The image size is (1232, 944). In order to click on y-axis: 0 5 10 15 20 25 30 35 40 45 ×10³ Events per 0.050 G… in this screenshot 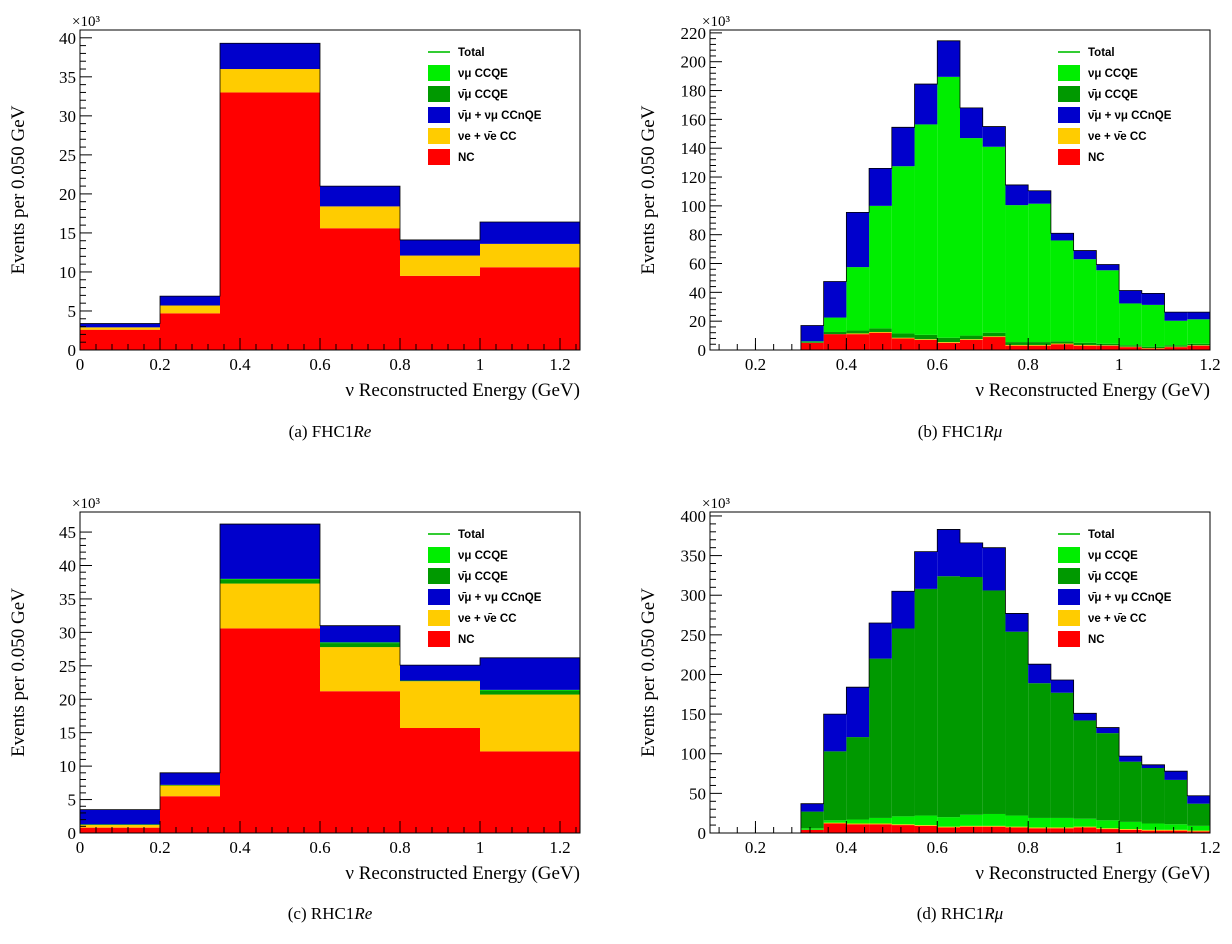, I will do `click(54, 669)`.